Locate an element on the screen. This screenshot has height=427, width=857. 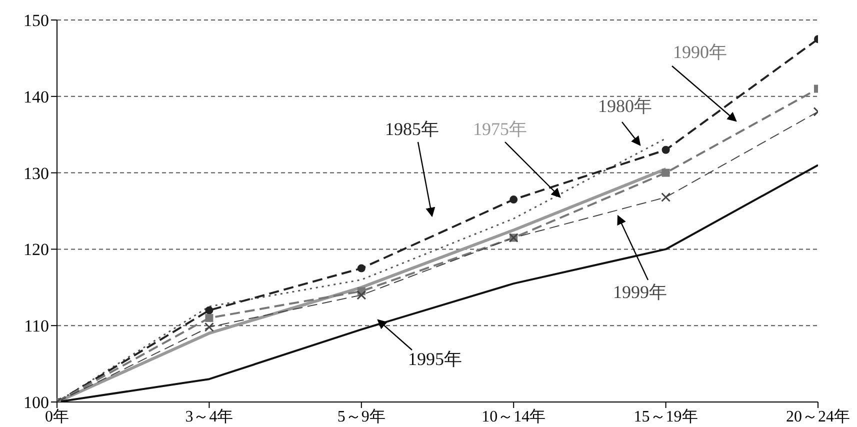
y-tick-label: 150 is located at coordinates (36, 20).